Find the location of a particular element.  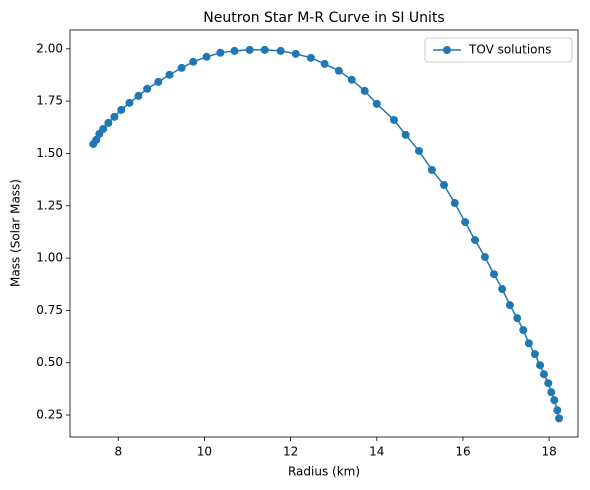

x-tick-label: 18 is located at coordinates (548, 452).